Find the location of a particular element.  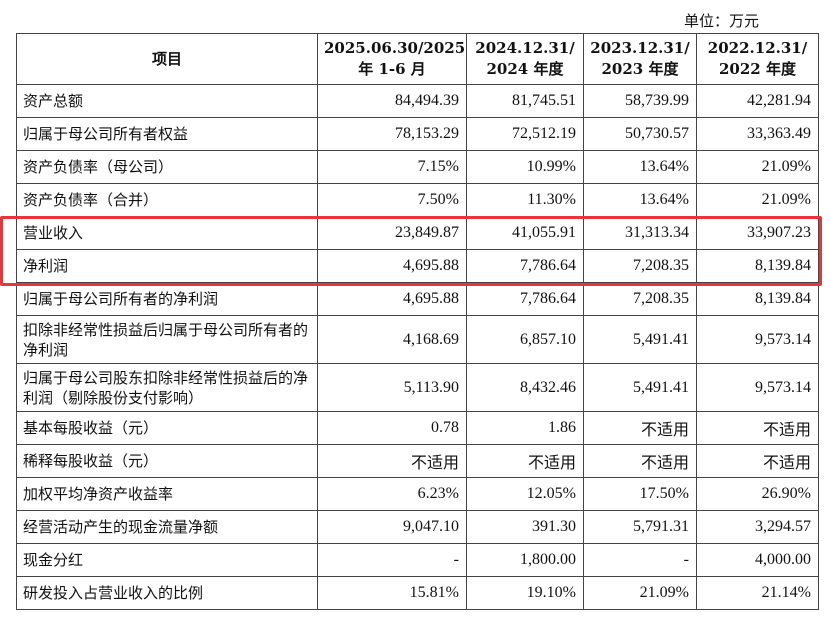

row-value: 58,739.99 is located at coordinates (640, 101).